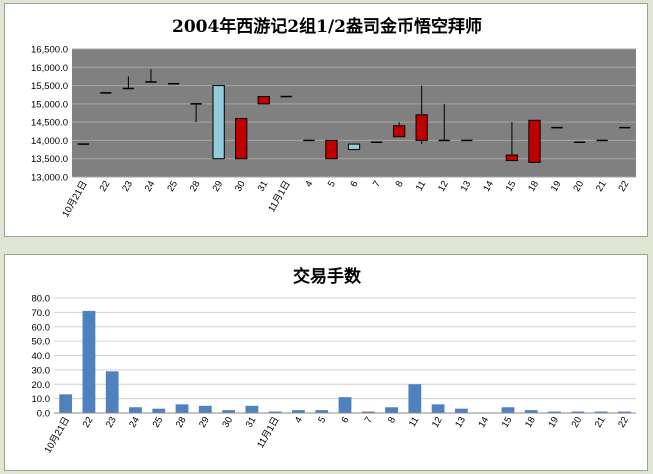 This screenshot has height=474, width=653. What do you see at coordinates (41, 399) in the screenshot?
I see `y-tick-label: 10.0` at bounding box center [41, 399].